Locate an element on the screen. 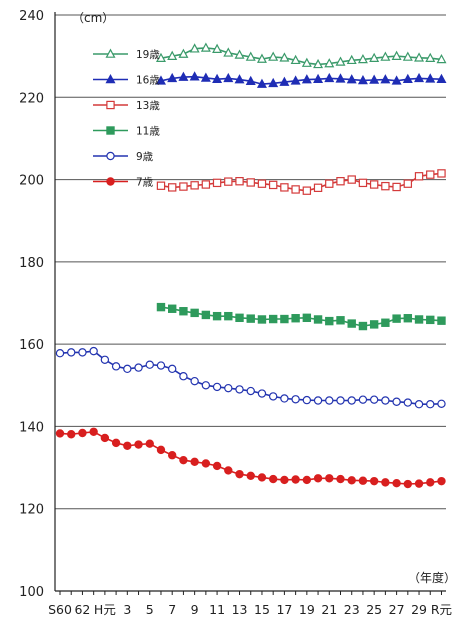  x-tick-label: 15 is located at coordinates (262, 609).